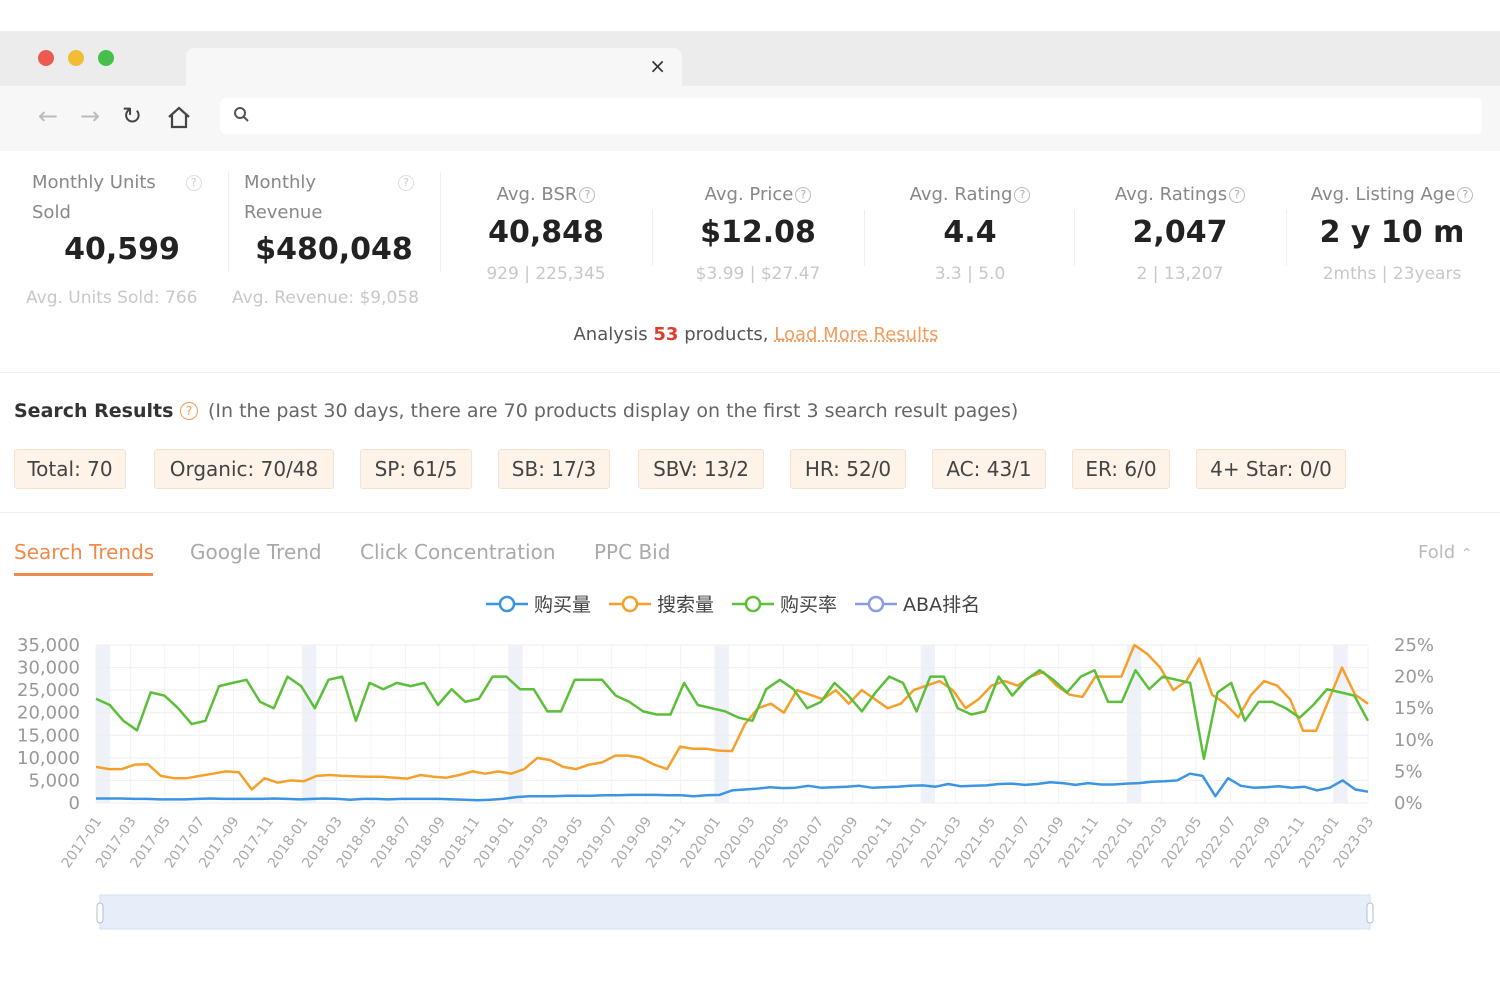 The height and width of the screenshot is (1000, 1500). What do you see at coordinates (809, 605) in the screenshot?
I see `legend-label: 购买率` at bounding box center [809, 605].